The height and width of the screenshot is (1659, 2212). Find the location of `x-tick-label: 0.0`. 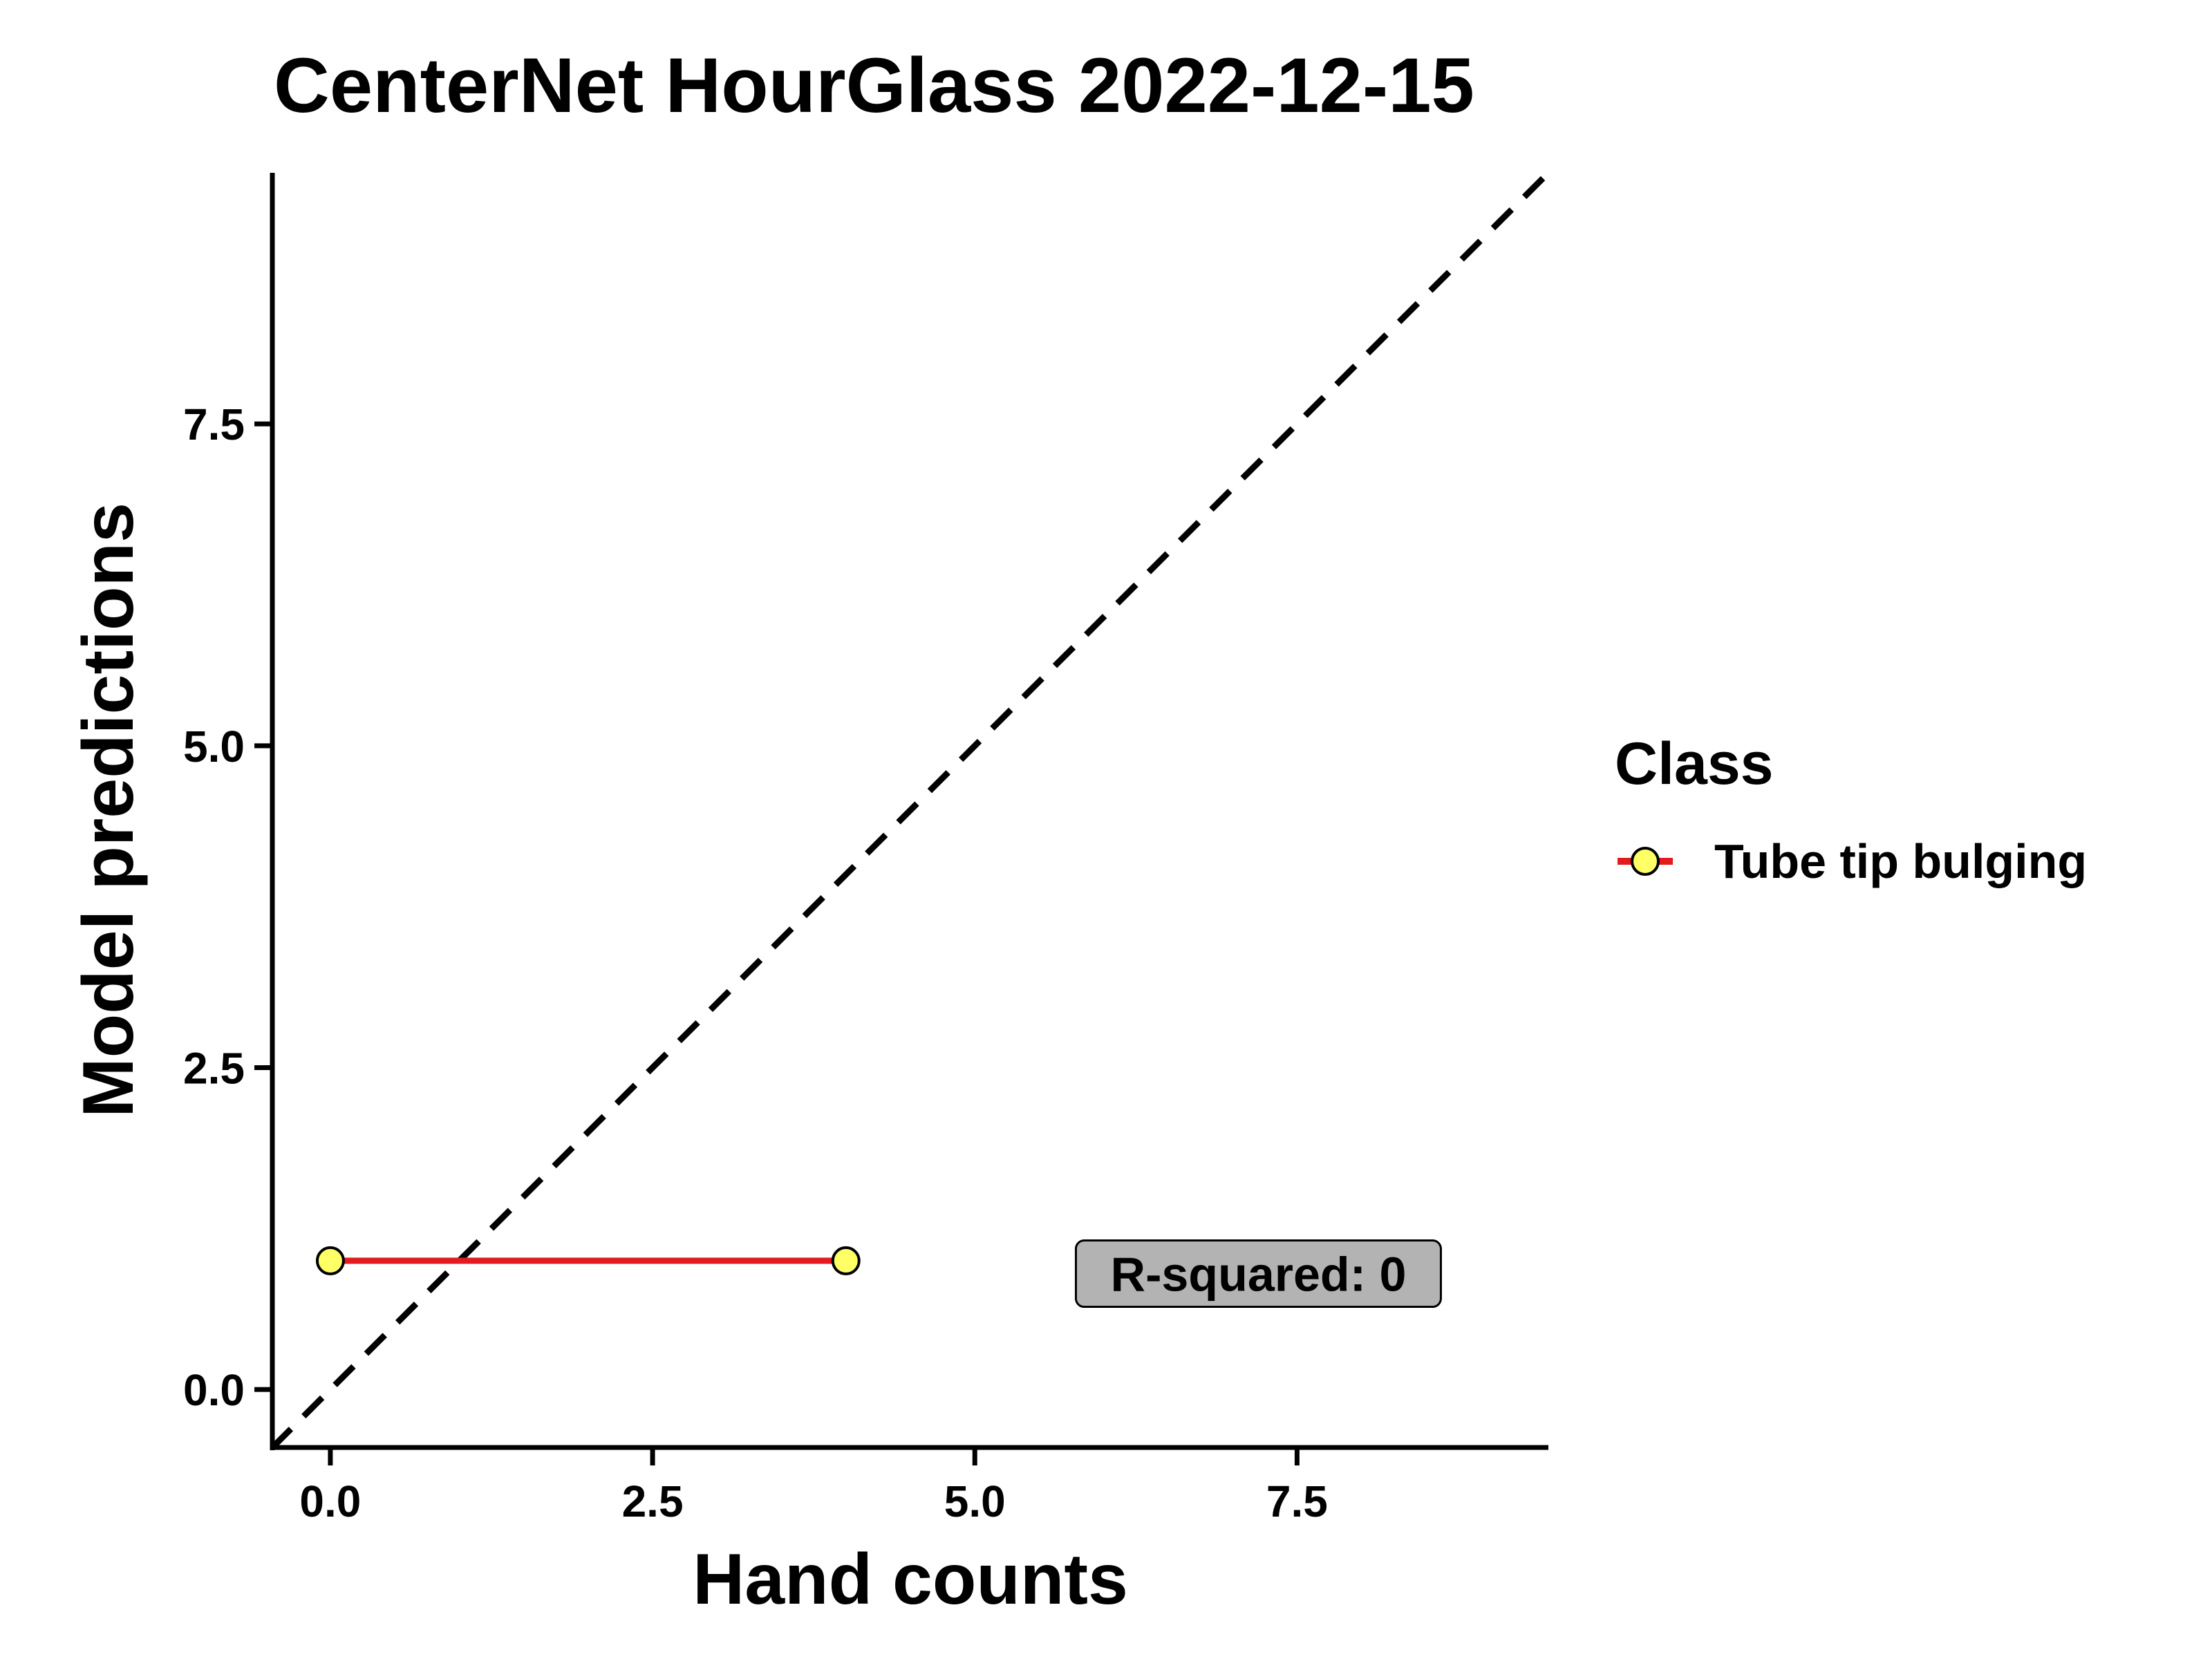

x-tick-label: 0.0 is located at coordinates (330, 1502).